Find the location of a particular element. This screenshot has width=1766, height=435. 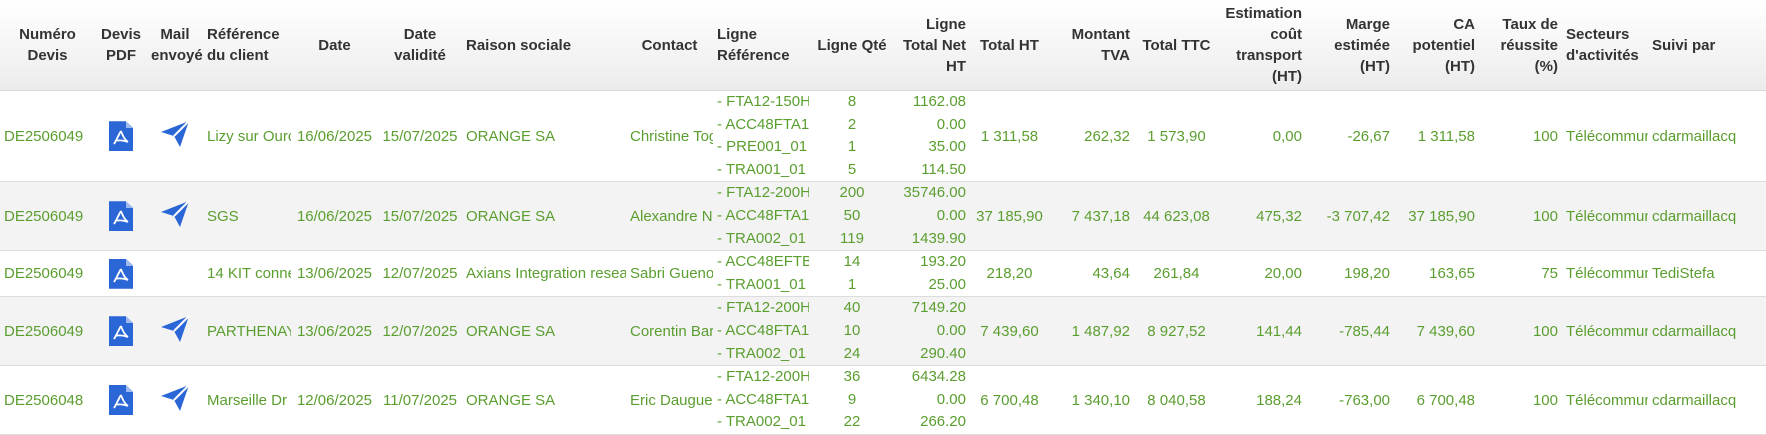

total-ttc: 261,84 is located at coordinates (1176, 274).